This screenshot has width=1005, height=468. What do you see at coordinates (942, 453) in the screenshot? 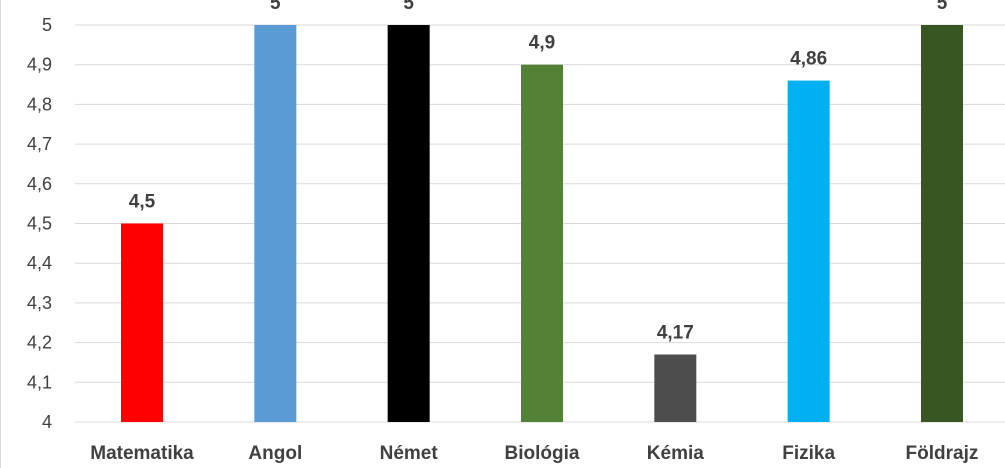
I see `x-tick-label: Földrajz` at bounding box center [942, 453].